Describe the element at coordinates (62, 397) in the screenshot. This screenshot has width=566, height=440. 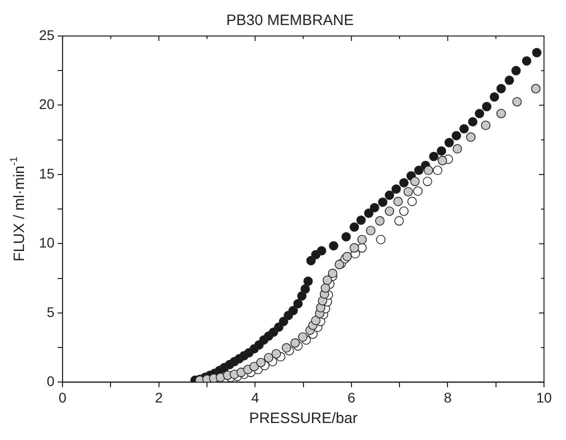
I see `x-tick-label: 0` at that location.